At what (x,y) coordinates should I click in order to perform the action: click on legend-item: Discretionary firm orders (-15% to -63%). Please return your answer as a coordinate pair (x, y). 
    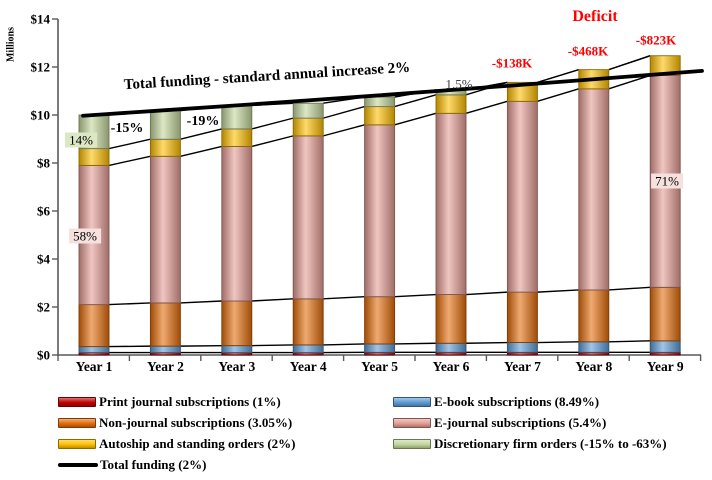
    Looking at the image, I should click on (530, 443).